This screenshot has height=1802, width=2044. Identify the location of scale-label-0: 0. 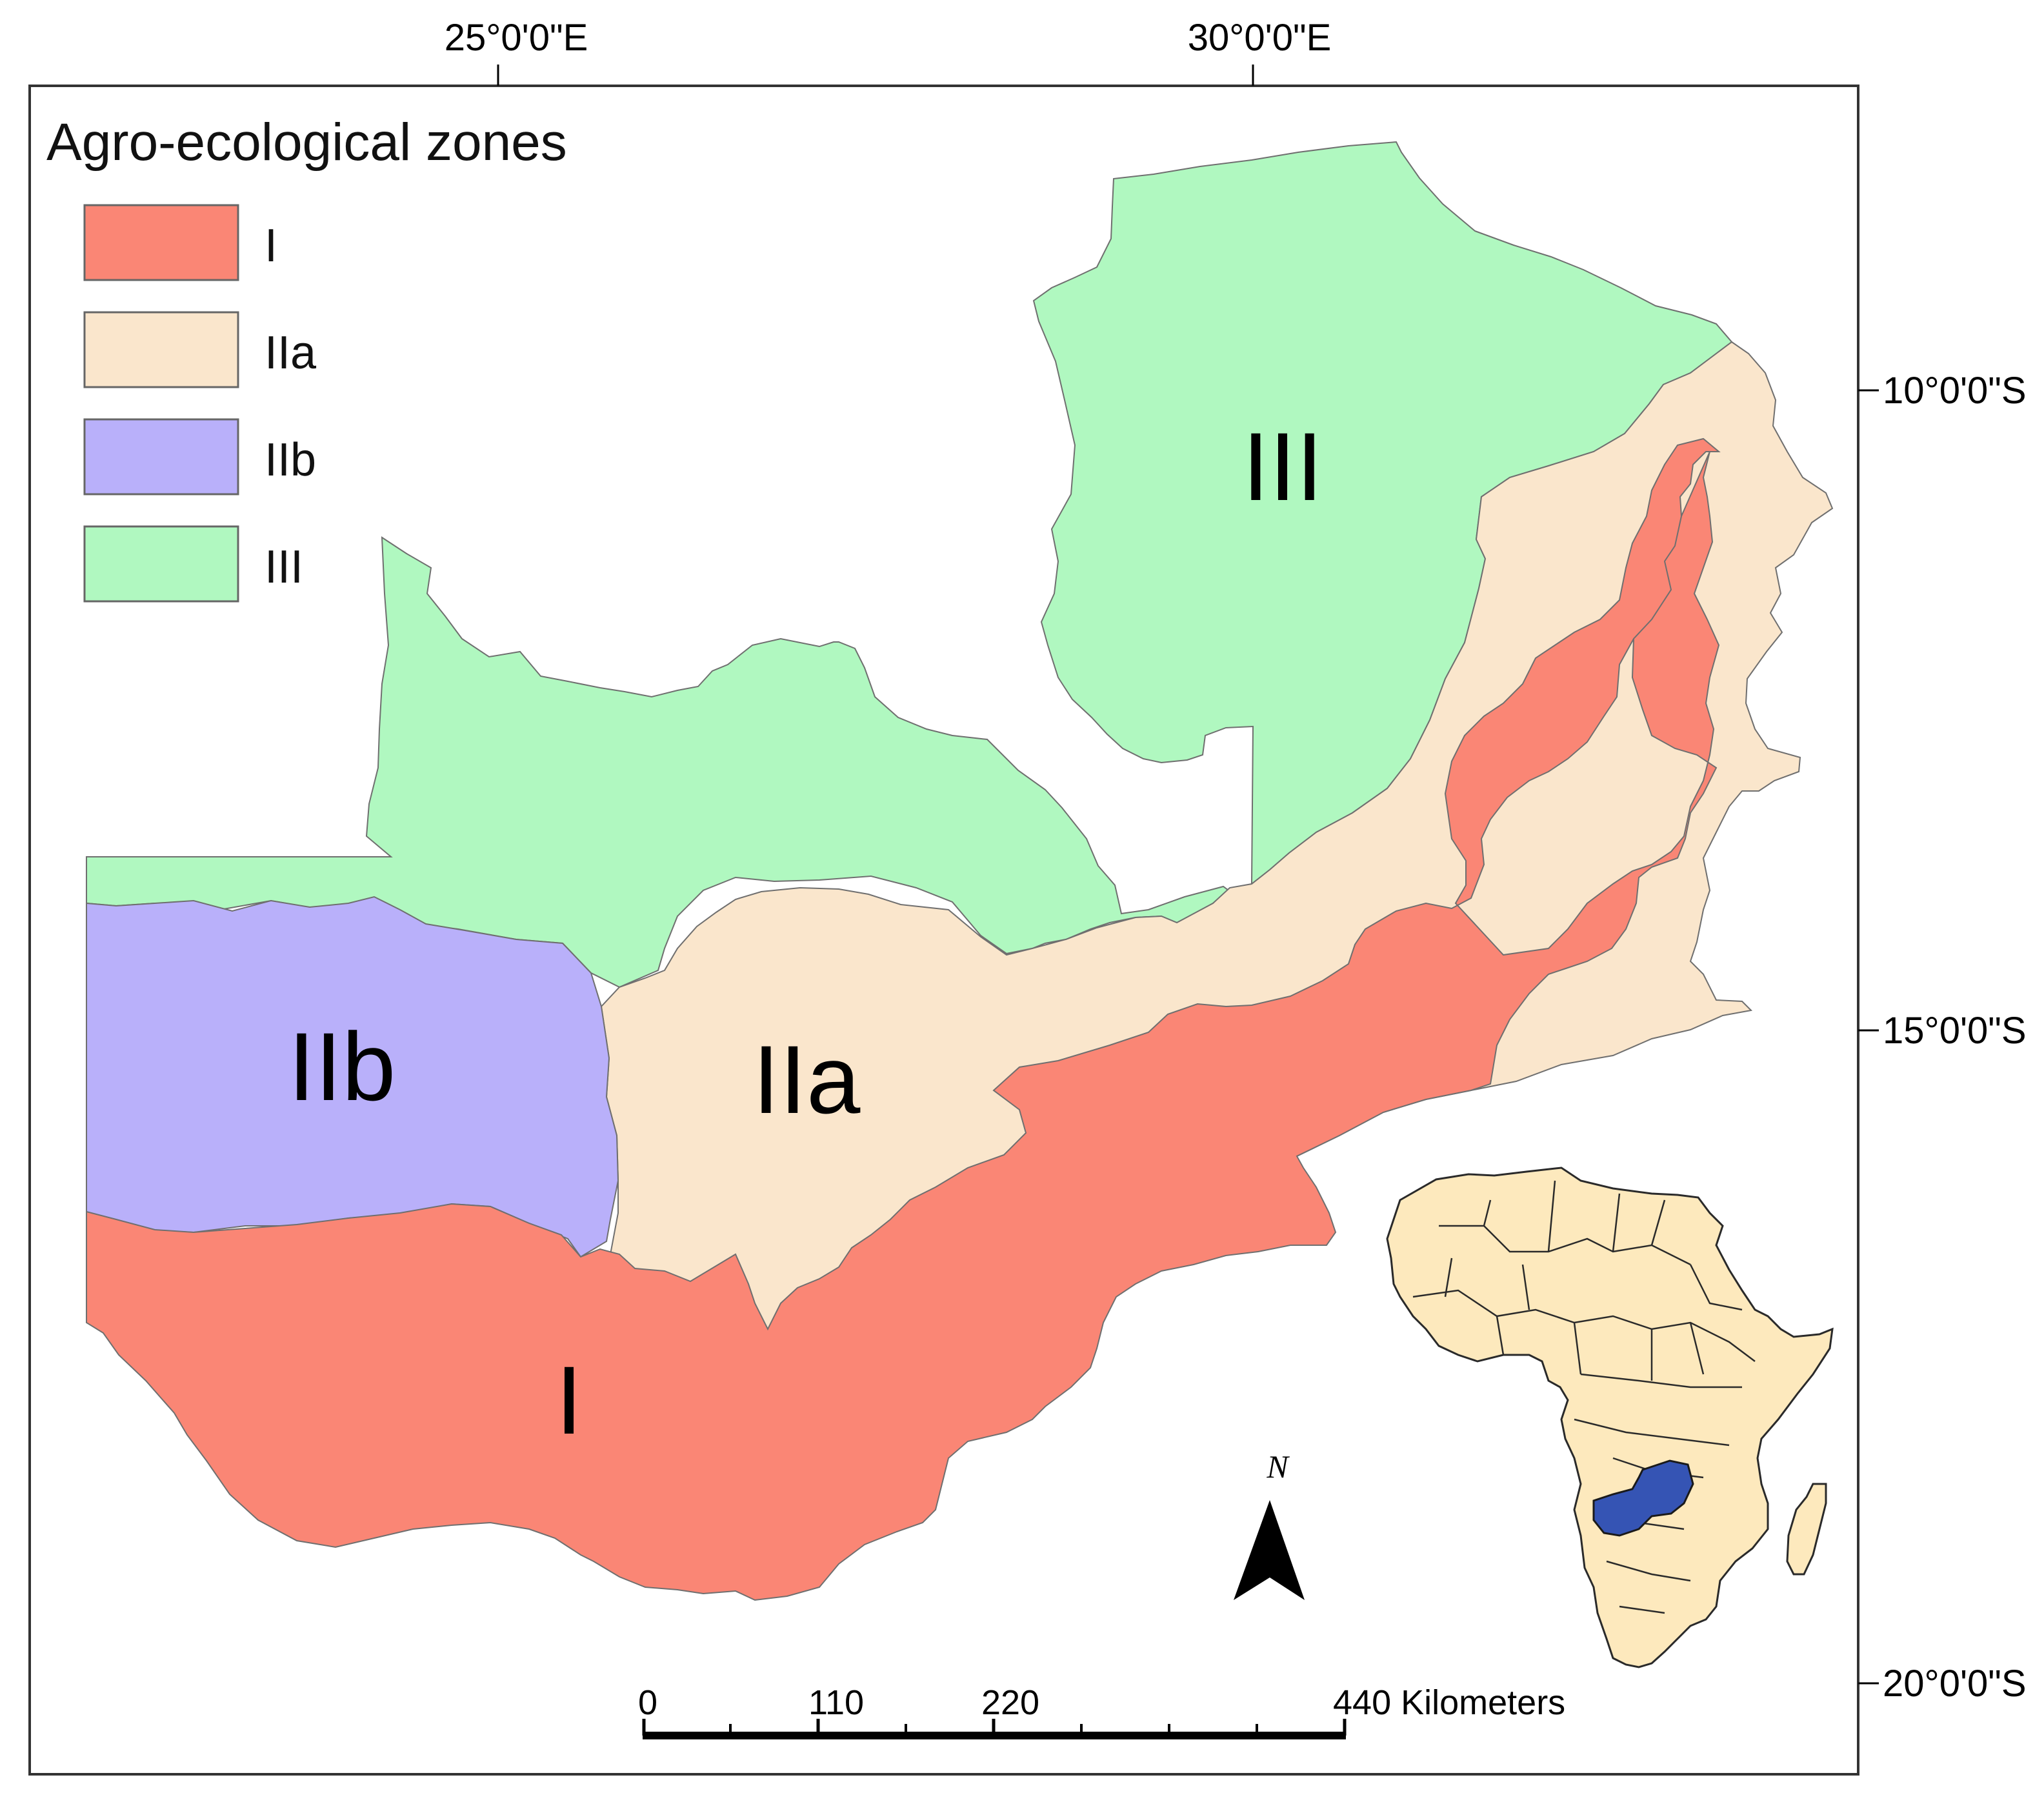
(647, 1702).